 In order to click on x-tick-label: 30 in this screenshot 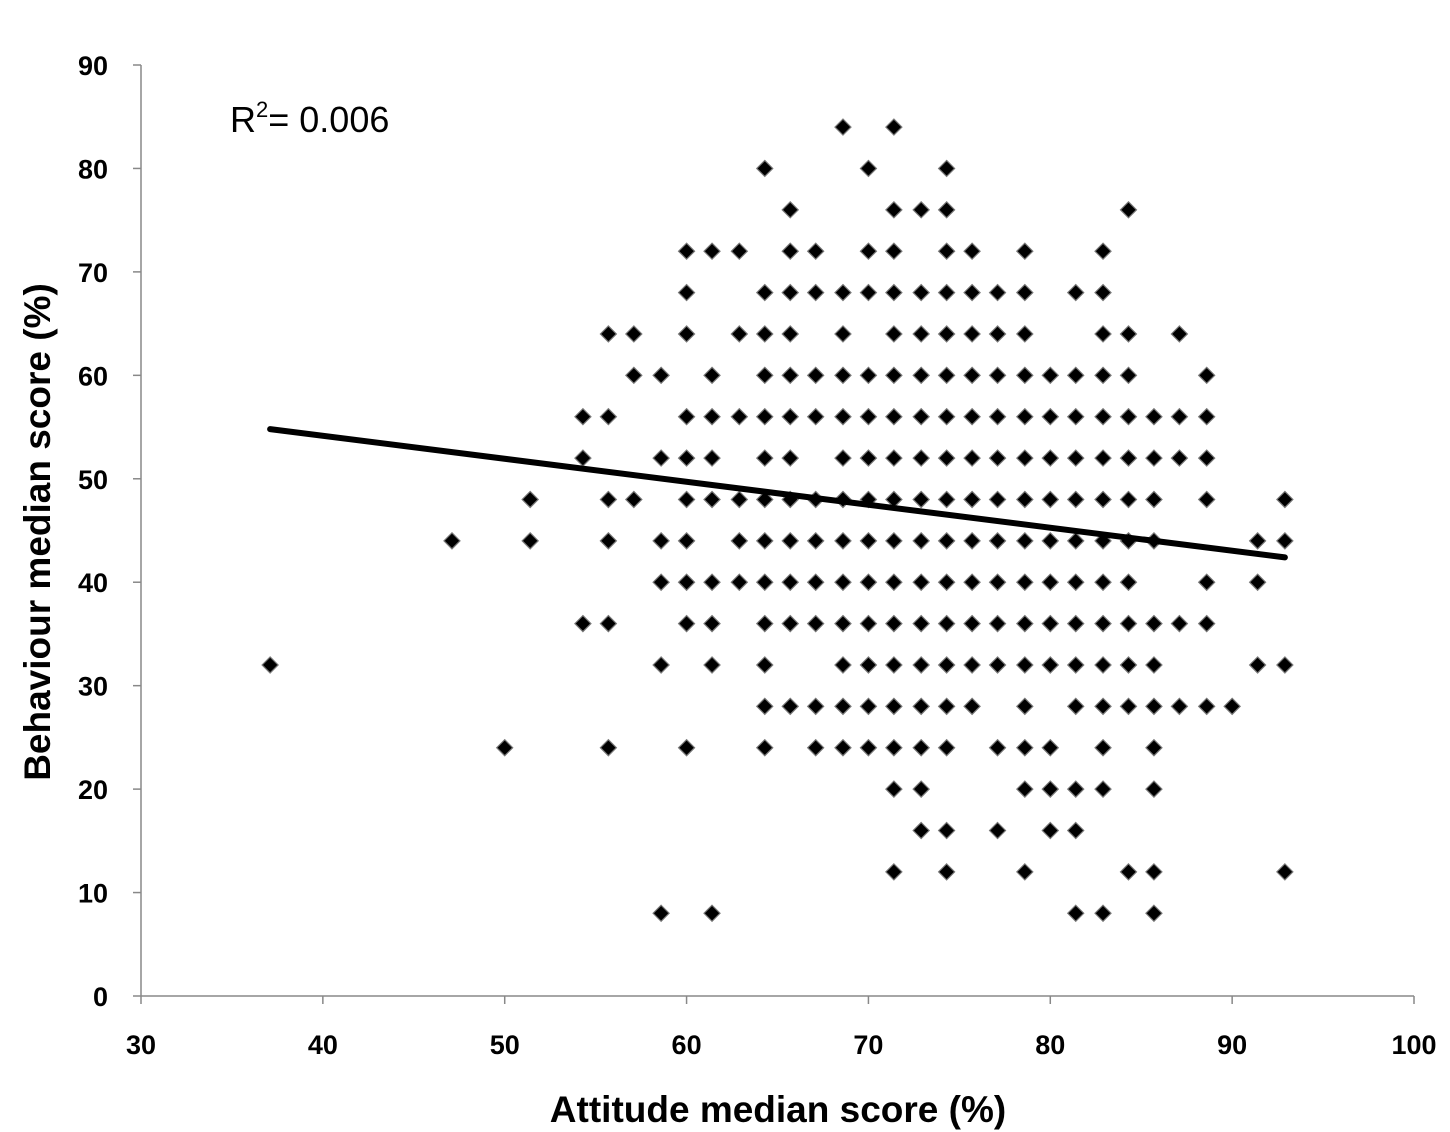, I will do `click(141, 1045)`.